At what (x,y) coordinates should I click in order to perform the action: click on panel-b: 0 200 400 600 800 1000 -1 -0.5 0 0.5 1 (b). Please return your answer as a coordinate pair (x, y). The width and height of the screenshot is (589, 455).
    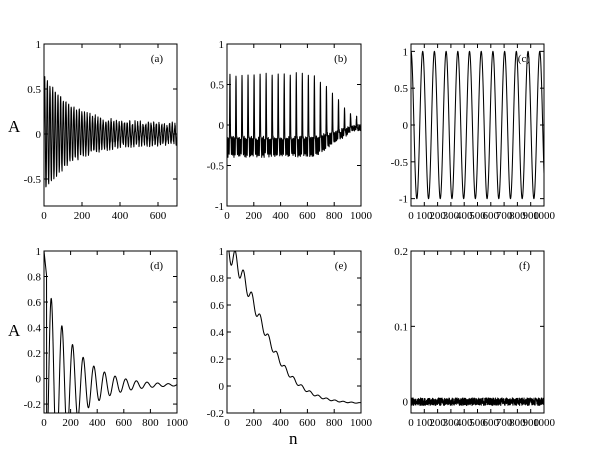
    Looking at the image, I should click on (290, 130).